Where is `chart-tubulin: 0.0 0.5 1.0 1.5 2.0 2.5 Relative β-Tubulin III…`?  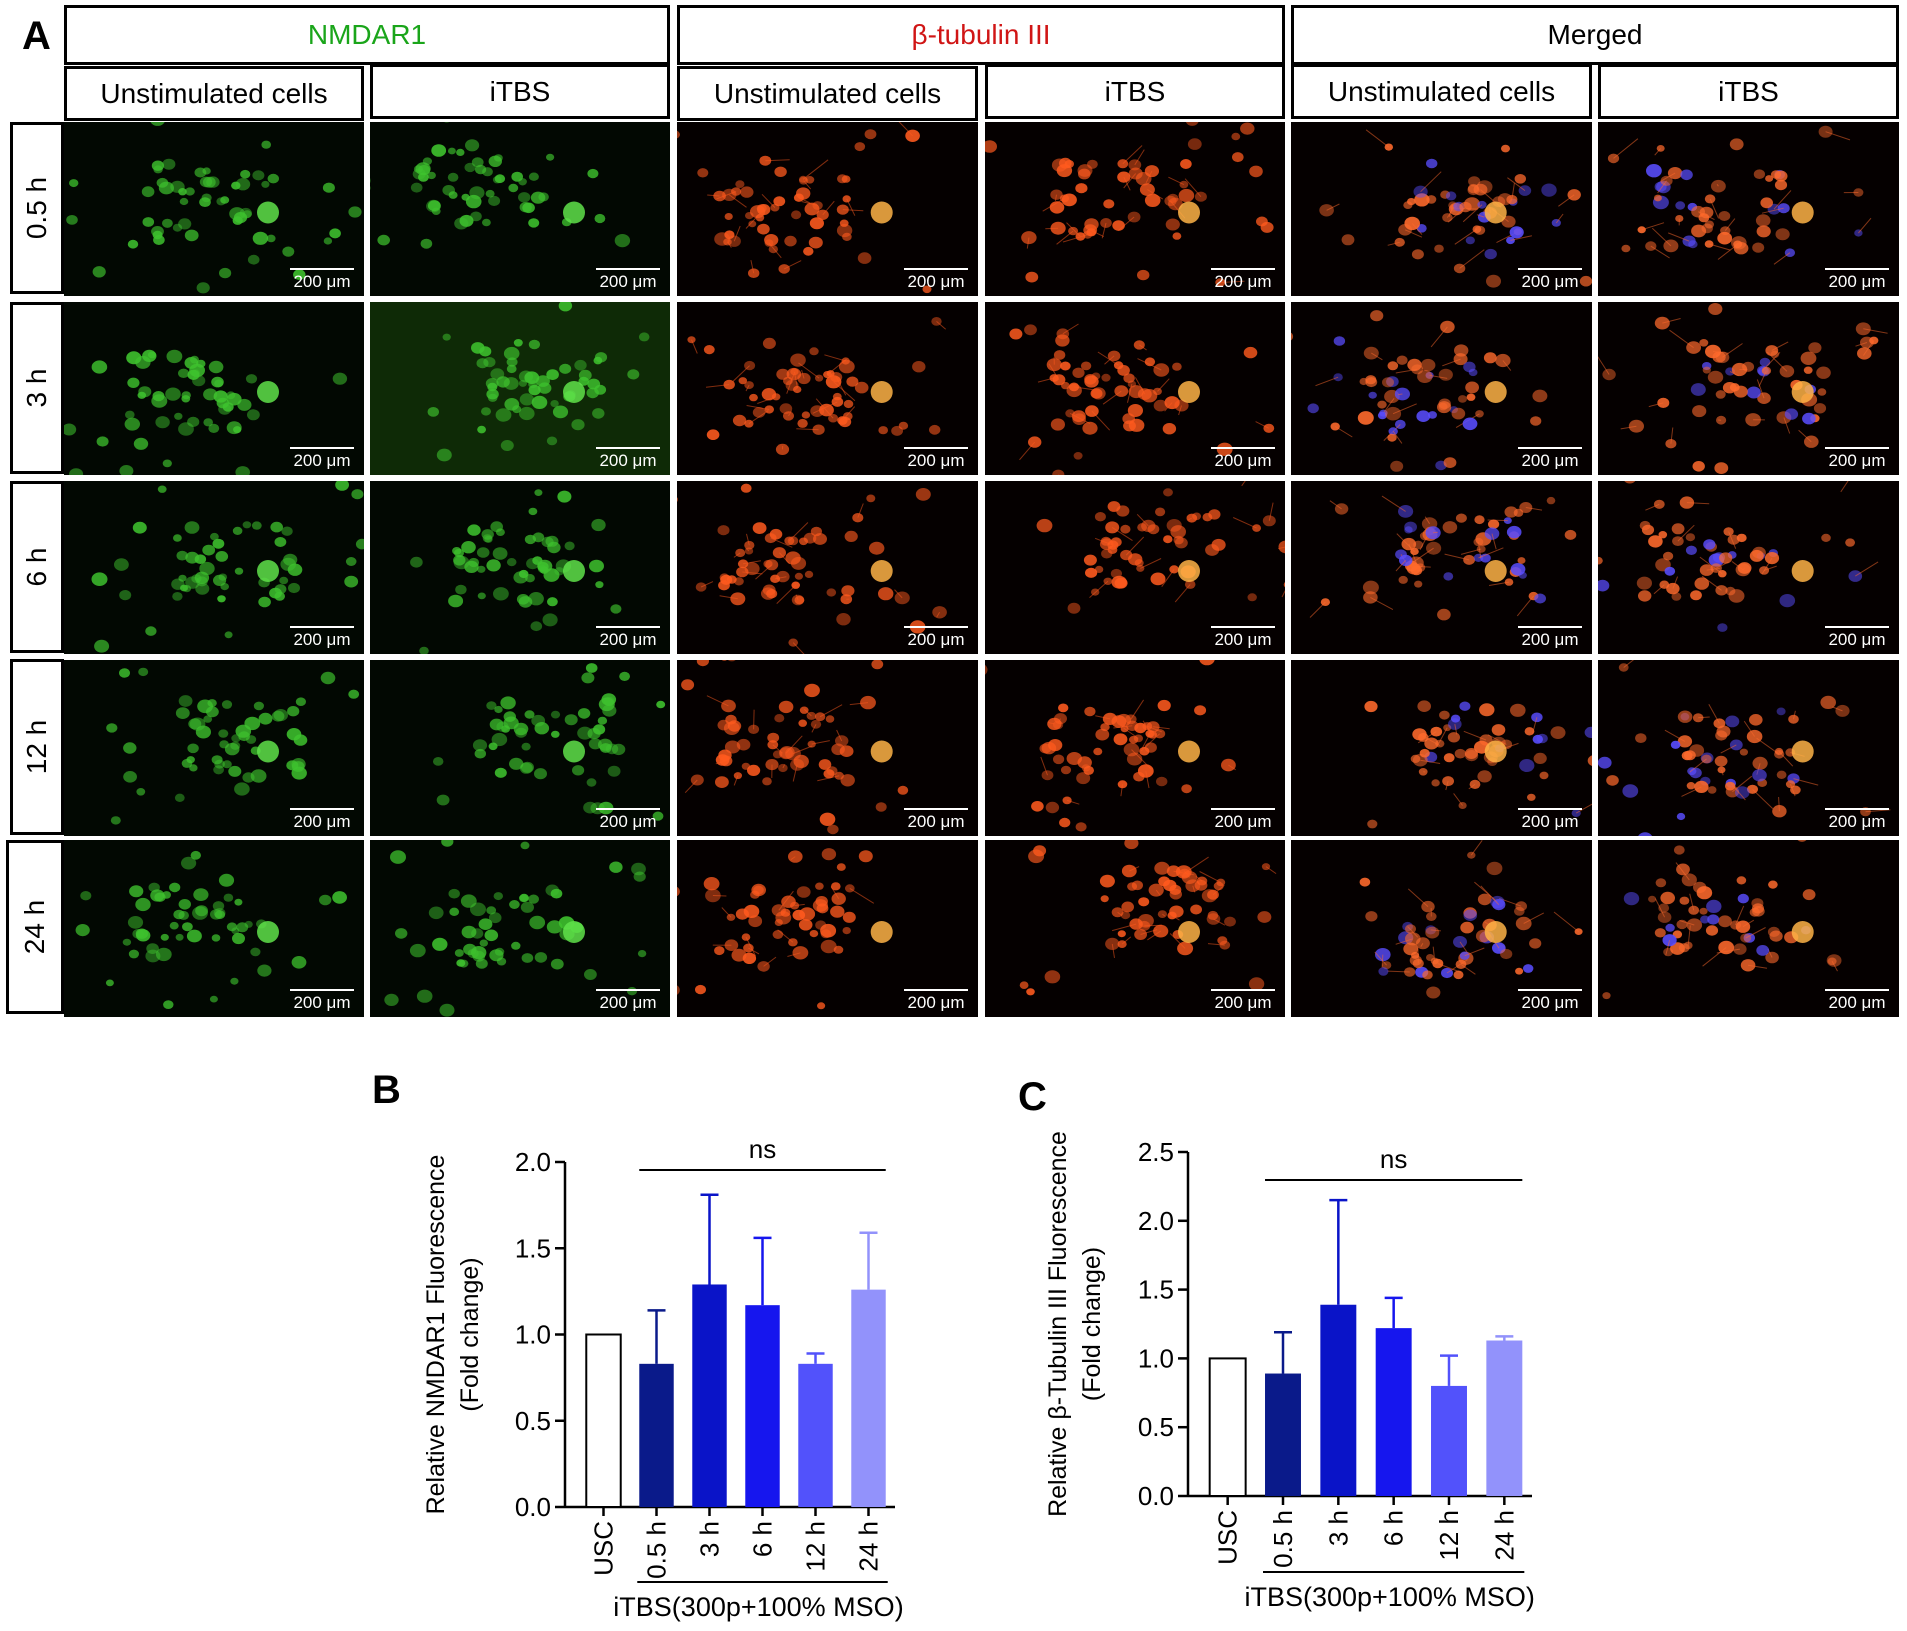 chart-tubulin: 0.0 0.5 1.0 1.5 2.0 2.5 Relative β-Tubulin III… is located at coordinates (1289, 1371).